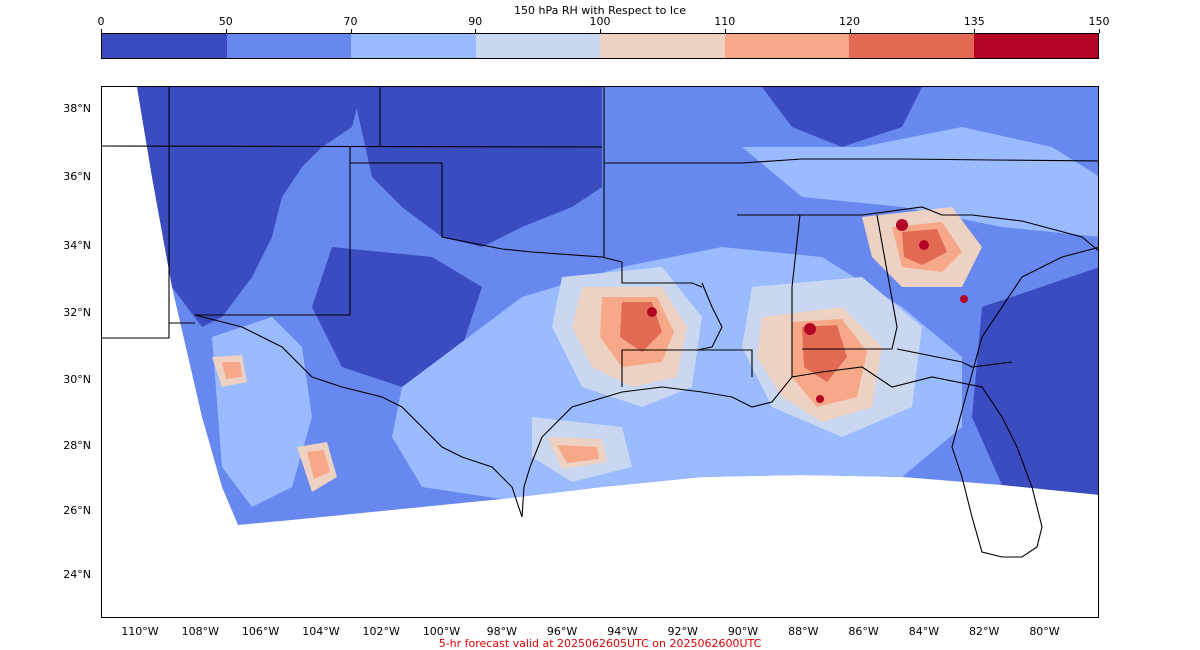  I want to click on rh-band-70-90-north, so click(920, 182).